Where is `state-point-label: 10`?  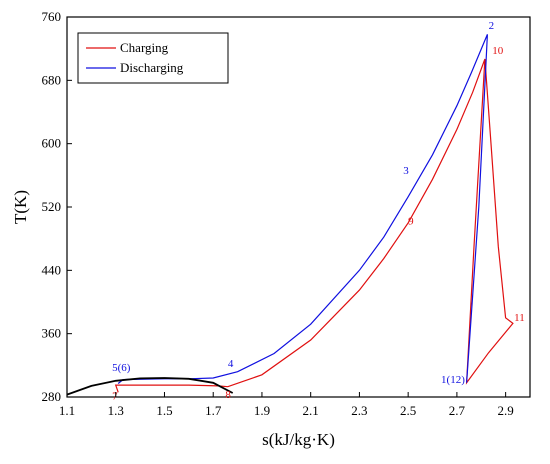 state-point-label: 10 is located at coordinates (498, 51).